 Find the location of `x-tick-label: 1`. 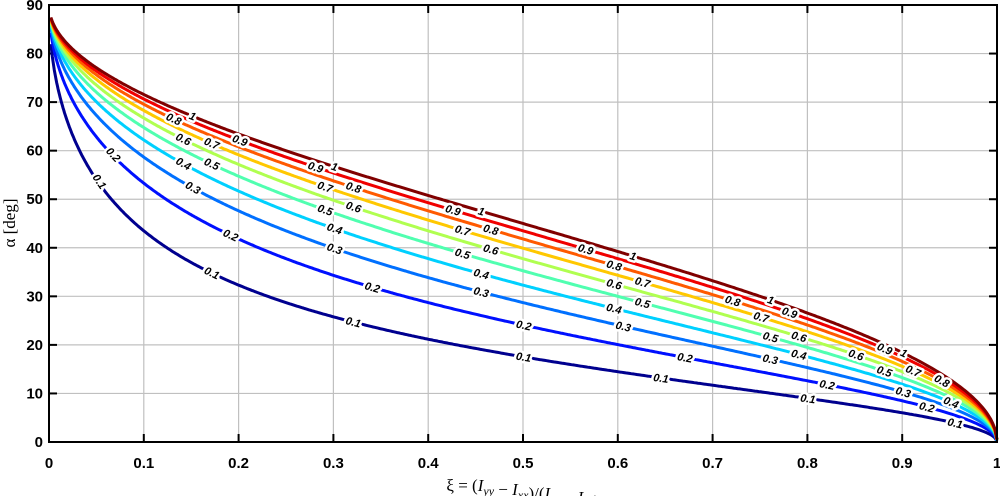

x-tick-label: 1 is located at coordinates (996, 463).